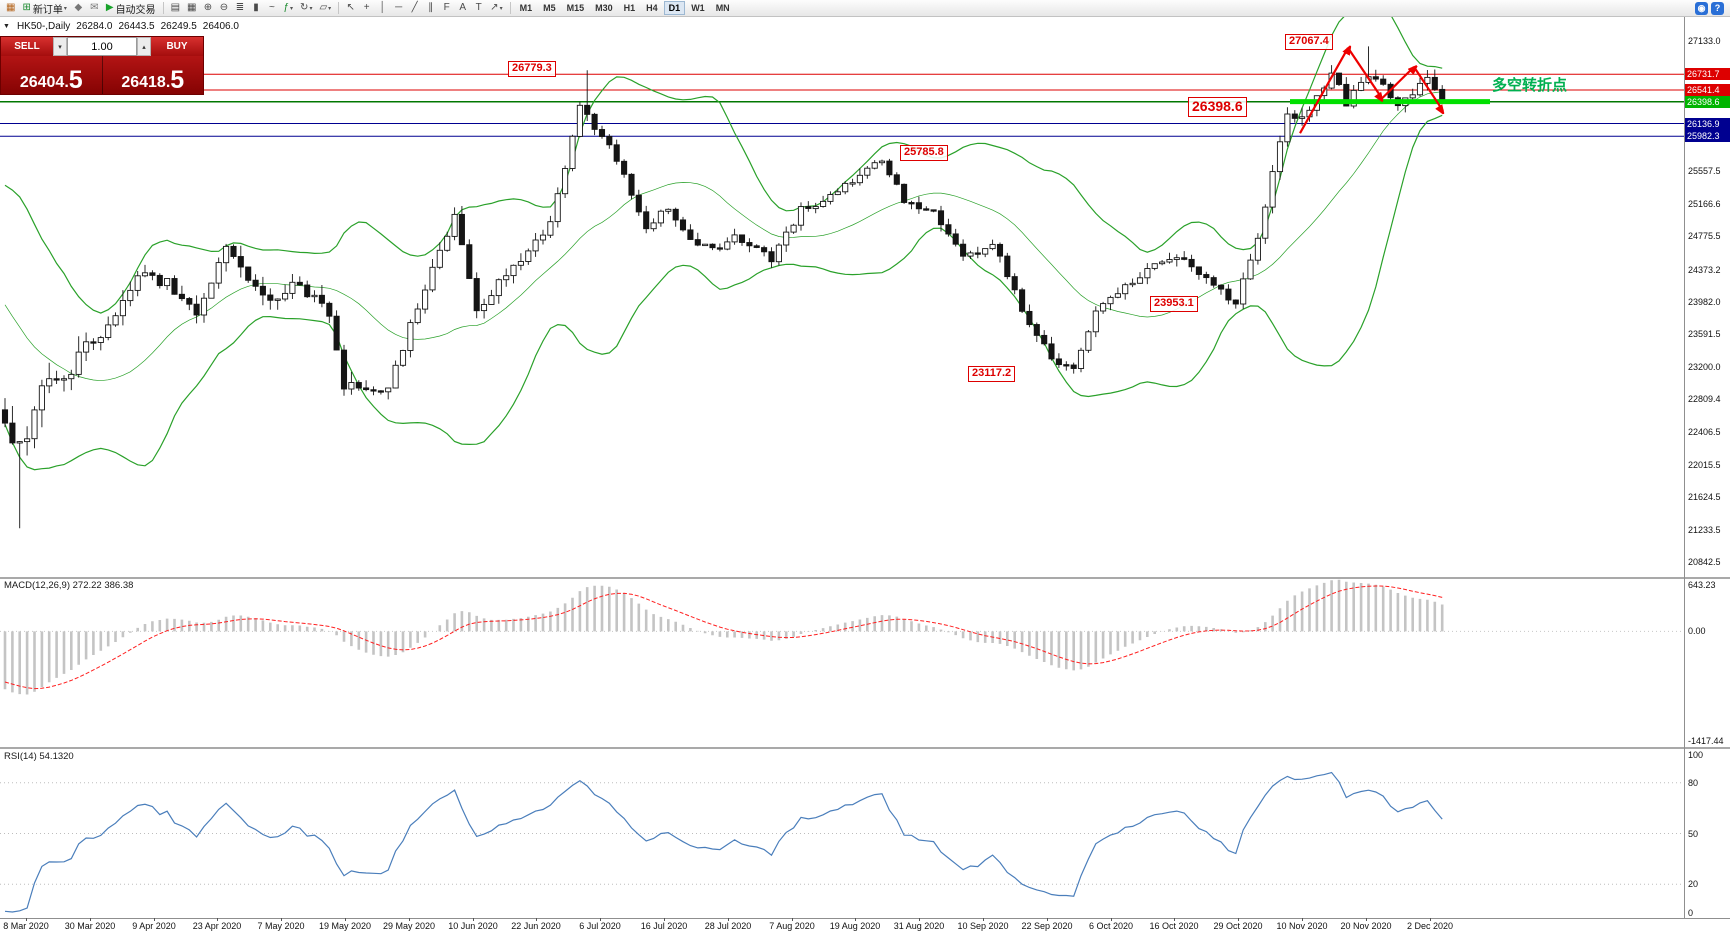  Describe the element at coordinates (414, 7) in the screenshot. I see `trendline-icon: ╱` at that location.